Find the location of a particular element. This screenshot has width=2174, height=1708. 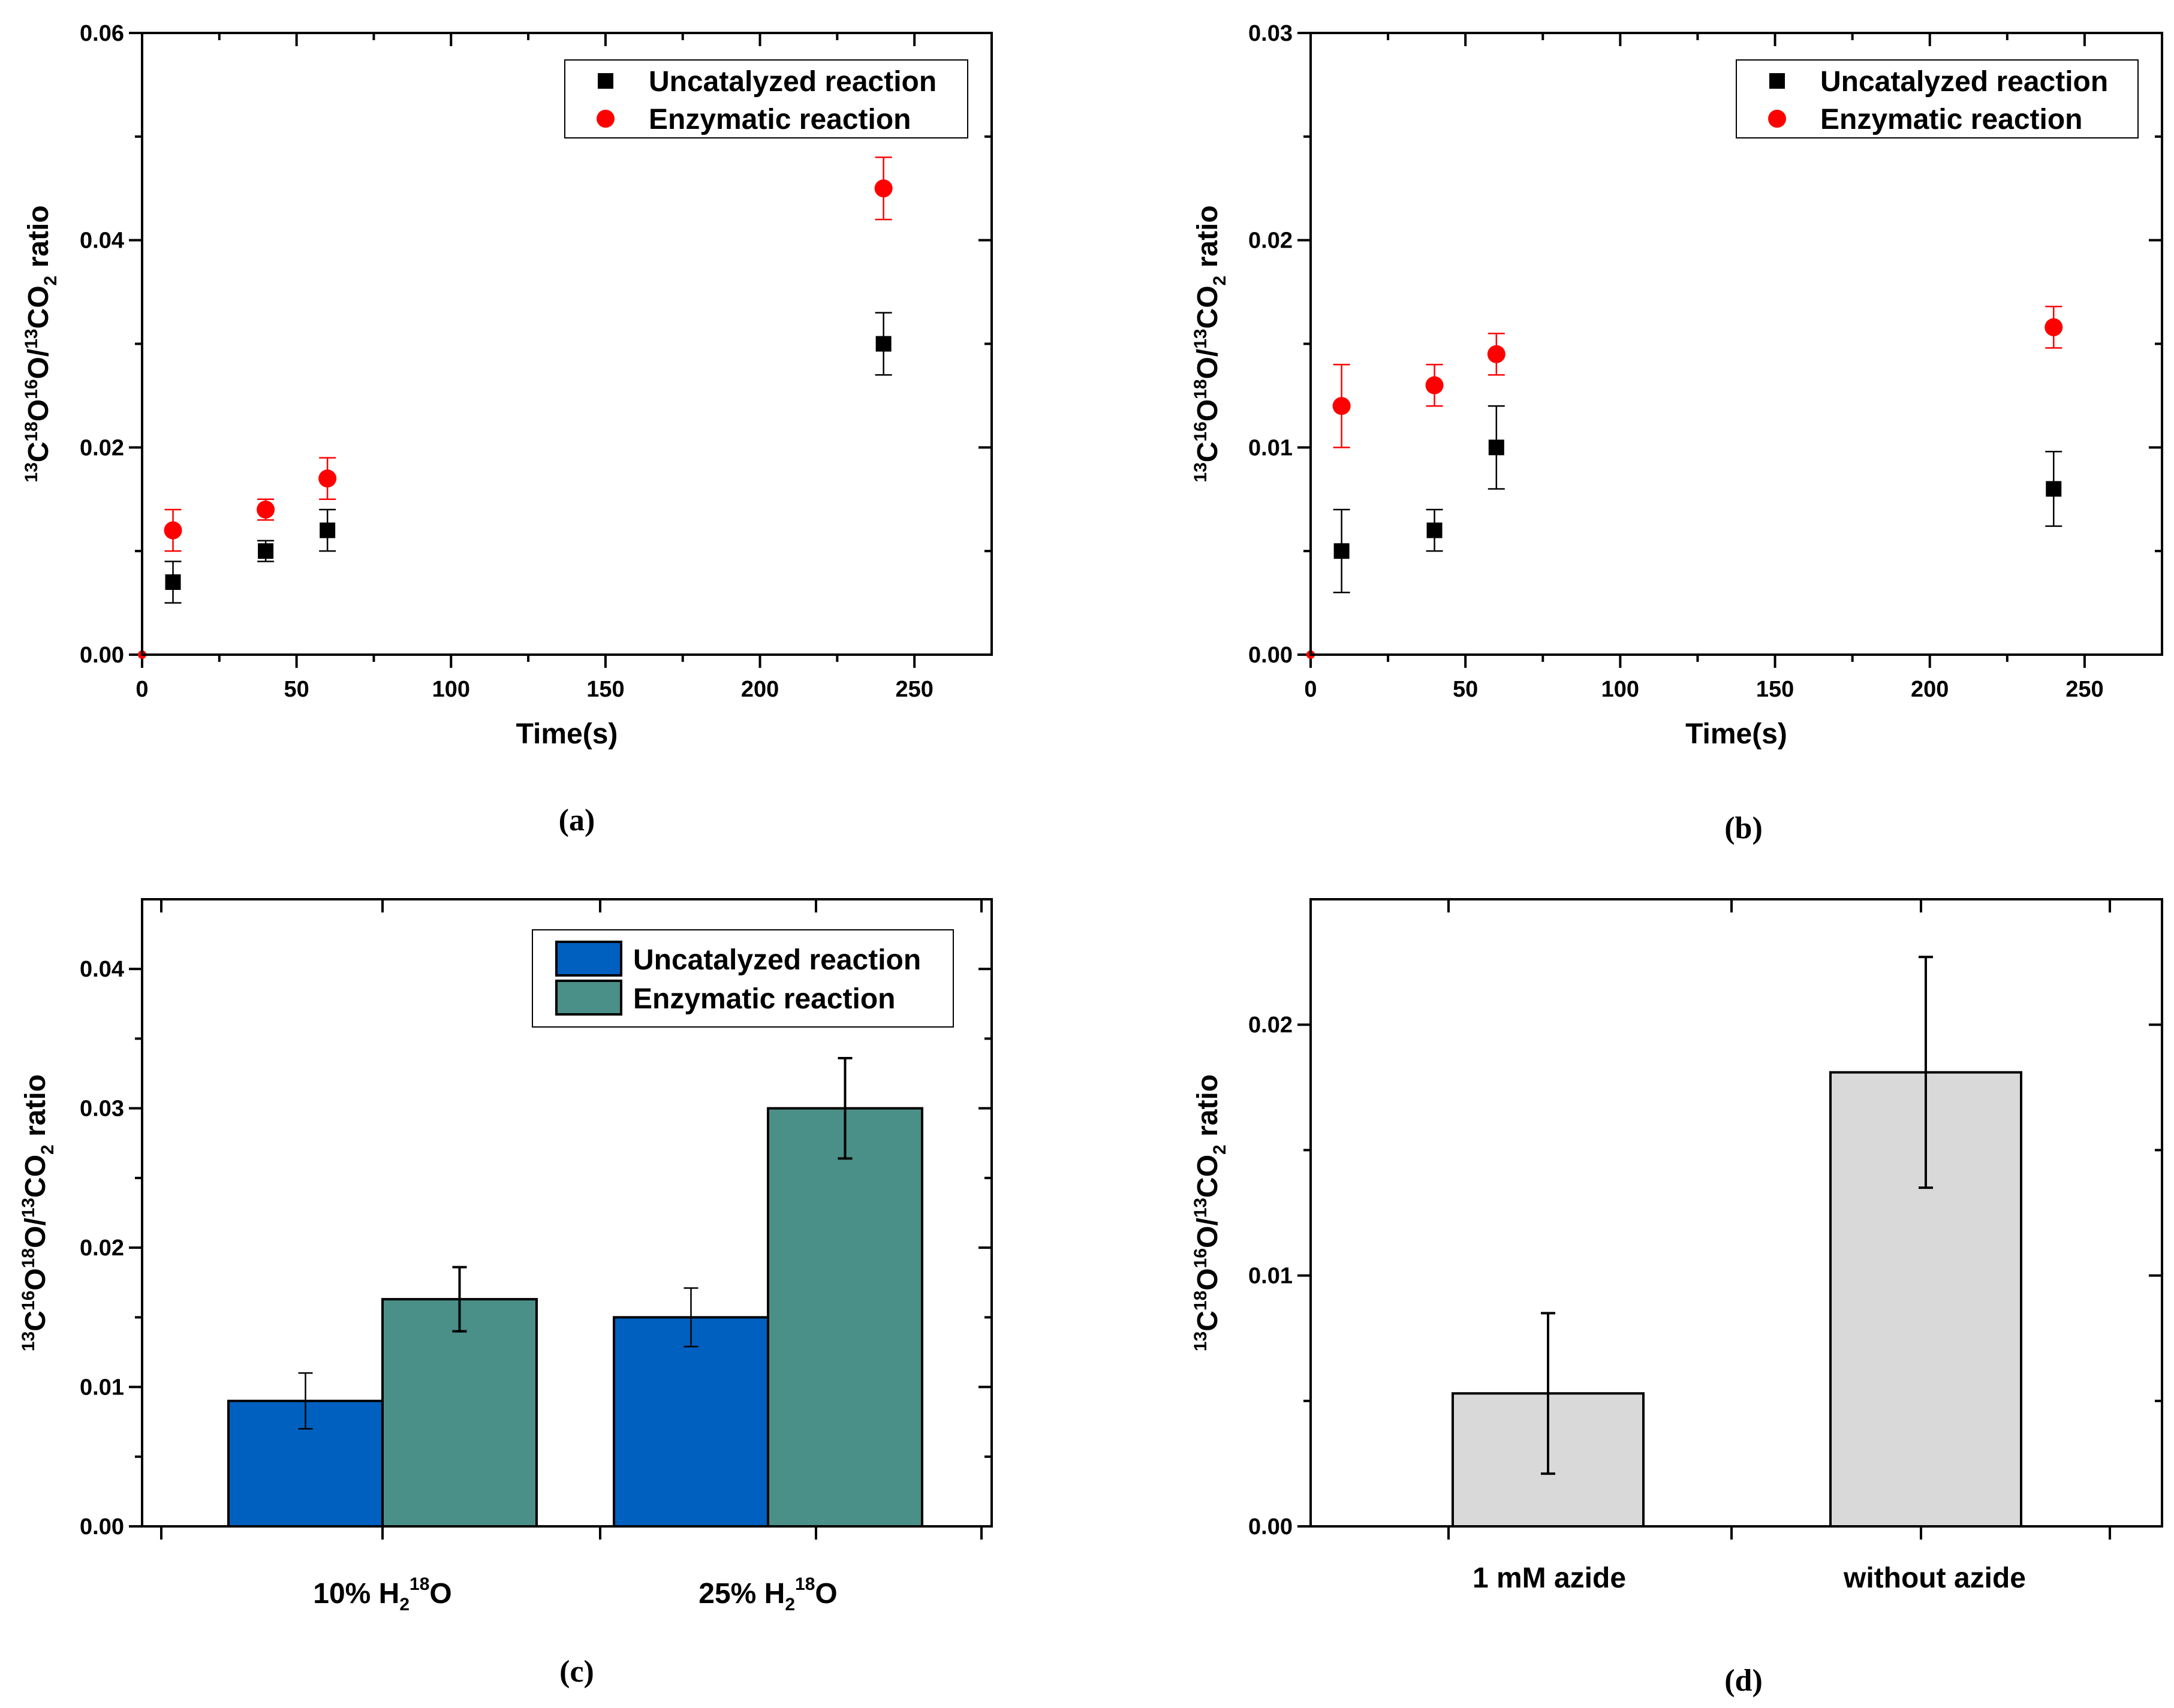

x-category-label: 25% H218O is located at coordinates (767, 1594).